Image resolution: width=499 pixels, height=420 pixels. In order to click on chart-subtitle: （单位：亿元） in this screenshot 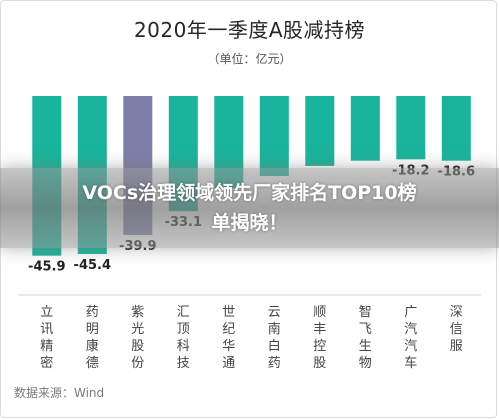, I will do `click(249, 59)`.